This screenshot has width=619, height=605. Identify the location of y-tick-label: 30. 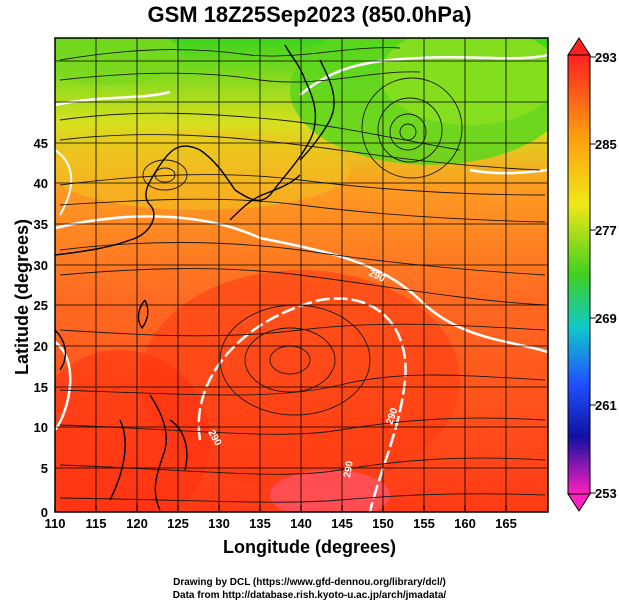
(41, 265).